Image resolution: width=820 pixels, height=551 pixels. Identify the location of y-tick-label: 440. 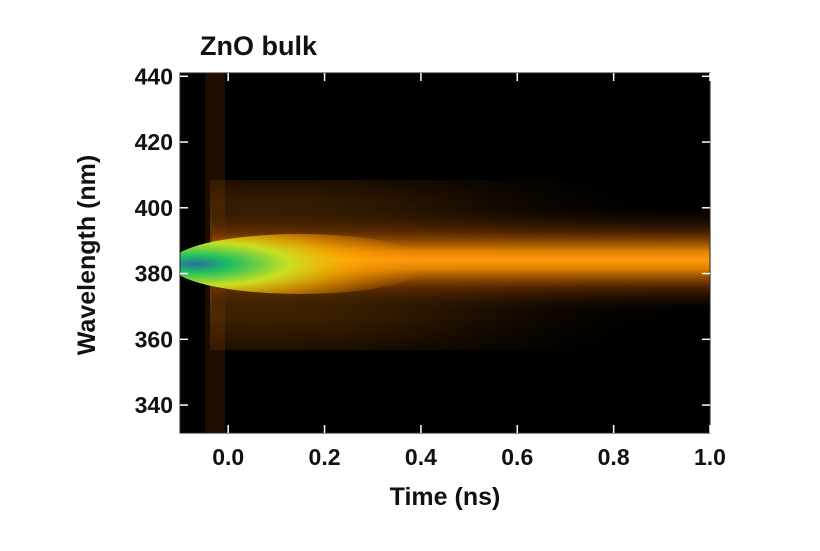
(154, 76).